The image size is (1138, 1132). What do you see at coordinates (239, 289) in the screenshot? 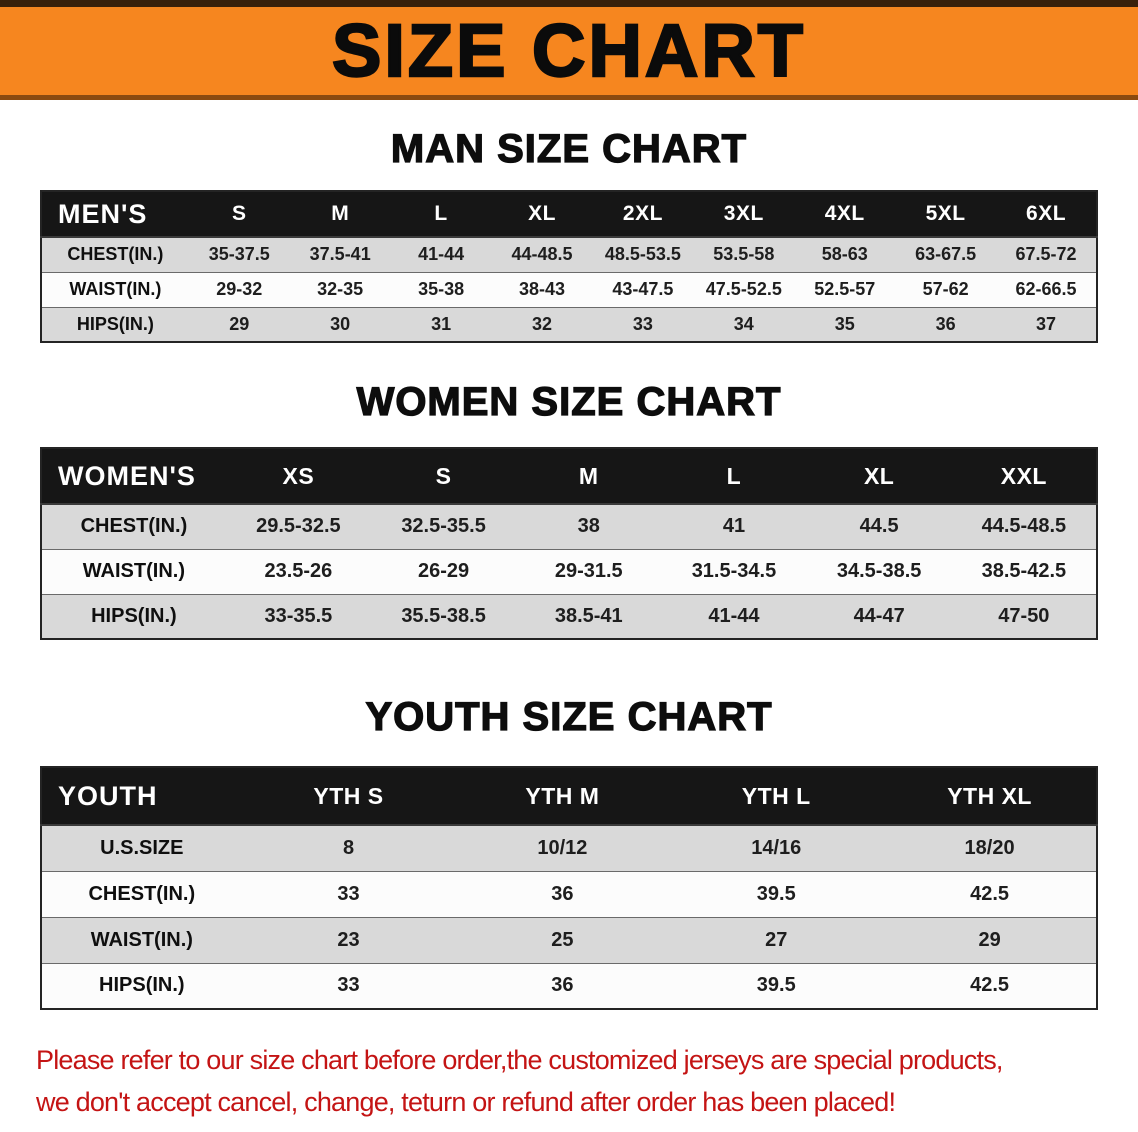
I see `value-cell: 29-32` at bounding box center [239, 289].